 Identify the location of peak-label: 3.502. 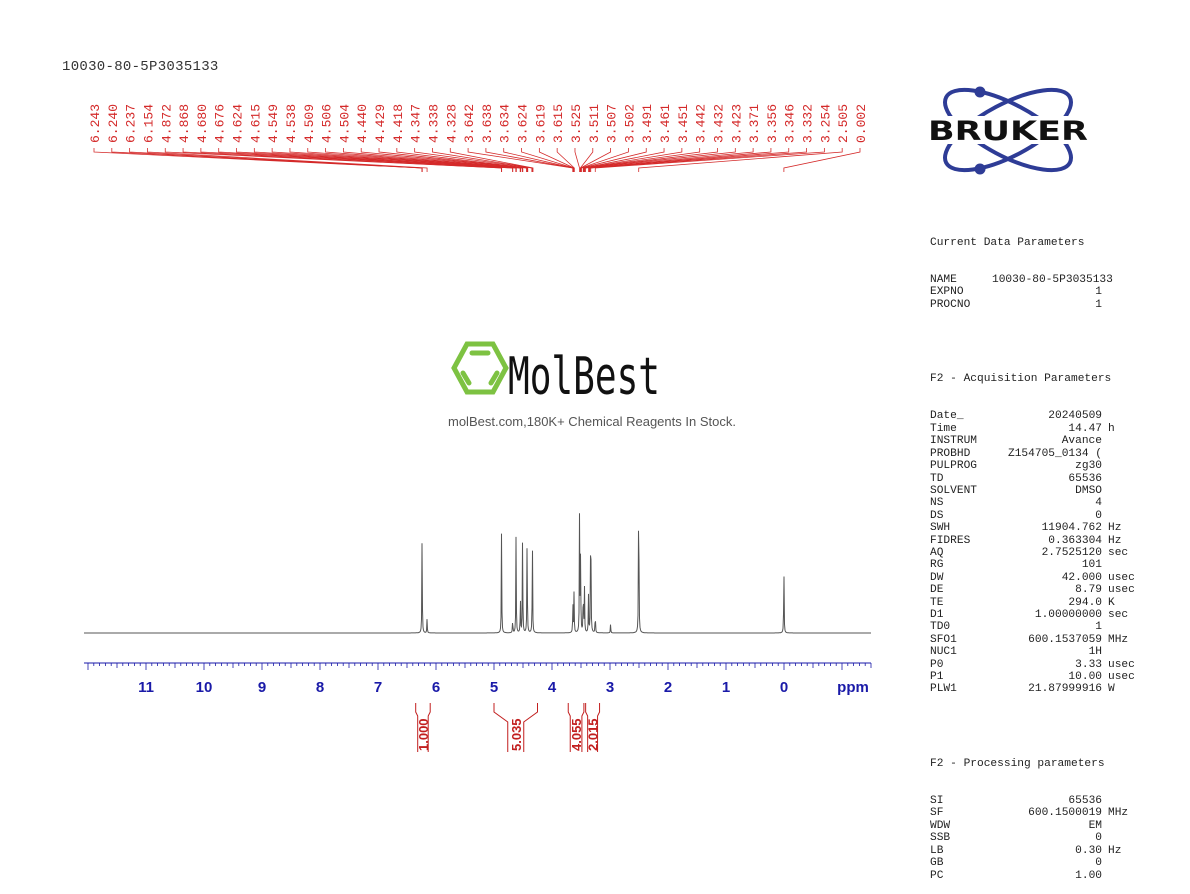
(629, 123).